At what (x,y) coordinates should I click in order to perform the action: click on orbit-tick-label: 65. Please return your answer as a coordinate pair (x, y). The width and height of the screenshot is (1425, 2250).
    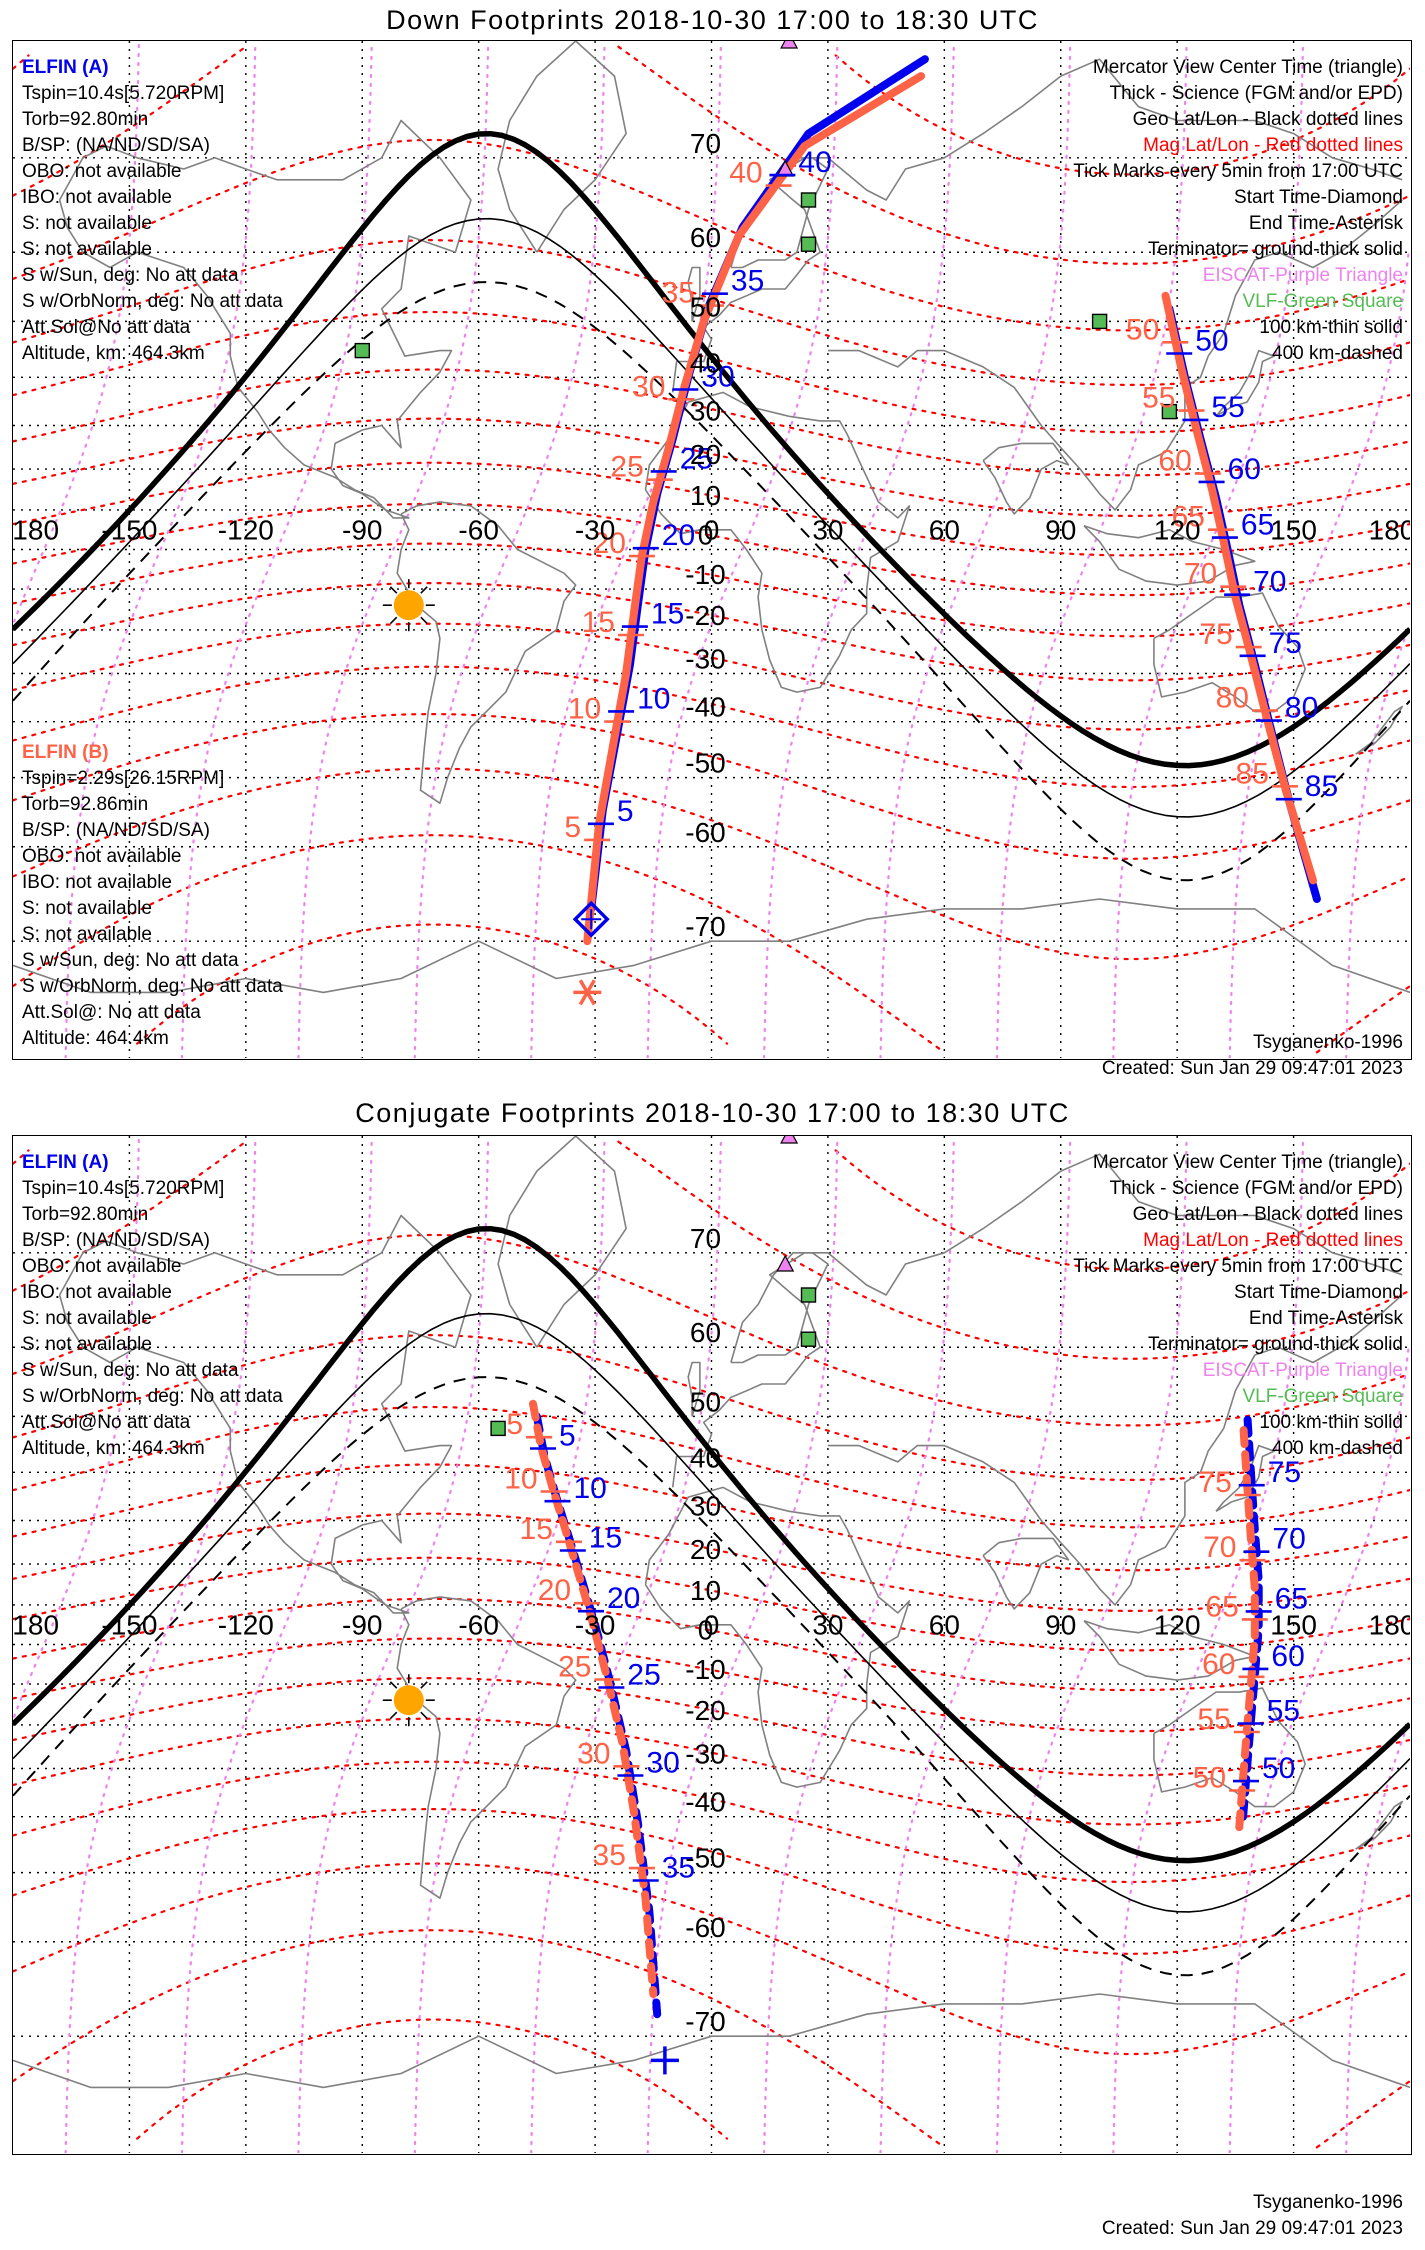
    Looking at the image, I should click on (1257, 525).